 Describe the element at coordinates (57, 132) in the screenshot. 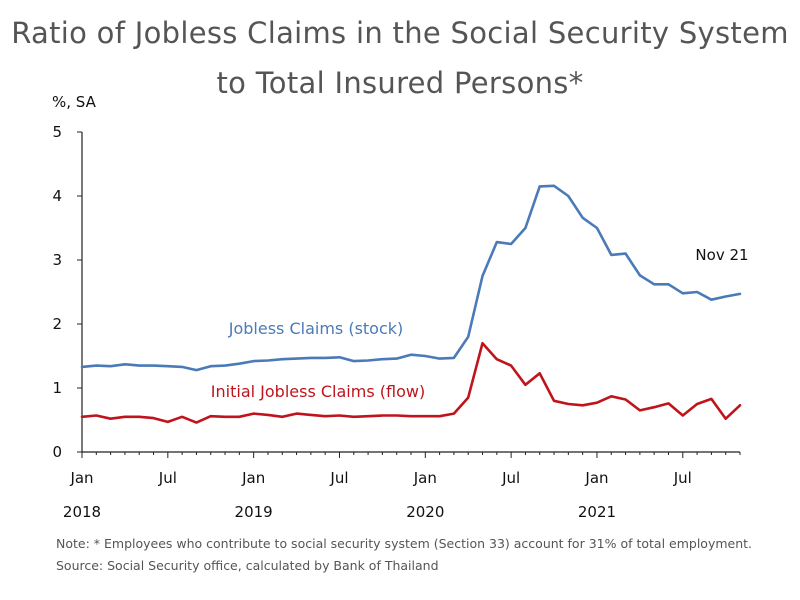

I see `y-tick-label: 5` at that location.